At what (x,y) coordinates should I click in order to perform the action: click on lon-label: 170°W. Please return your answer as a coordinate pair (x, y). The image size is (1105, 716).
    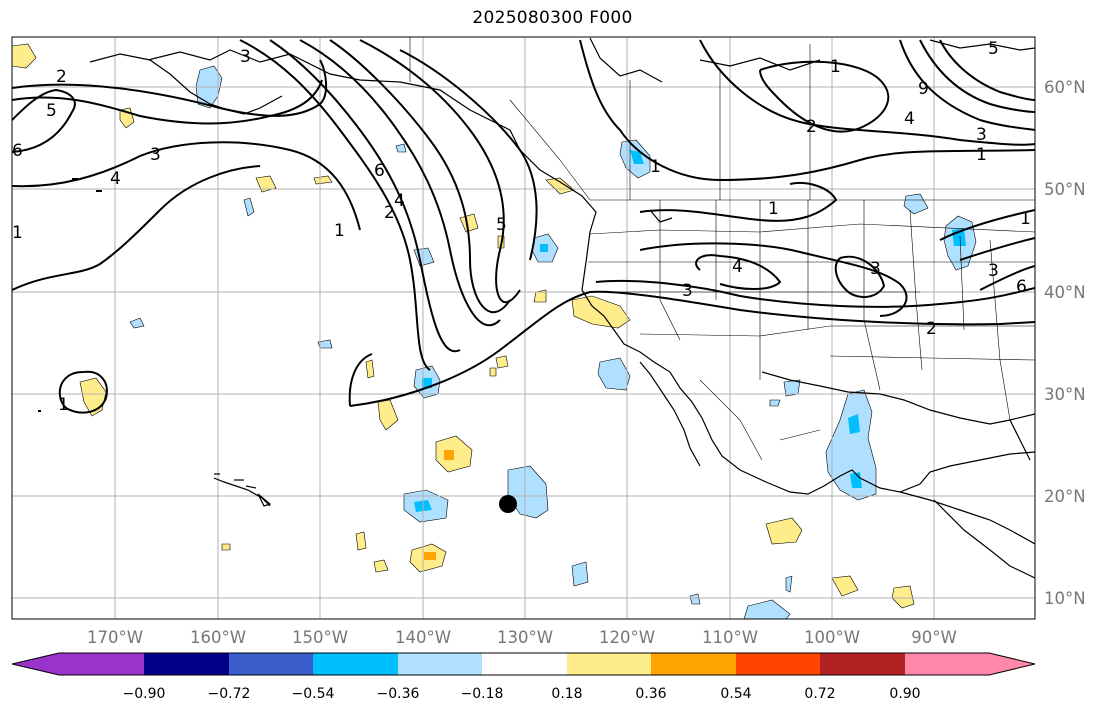
    Looking at the image, I should click on (115, 637).